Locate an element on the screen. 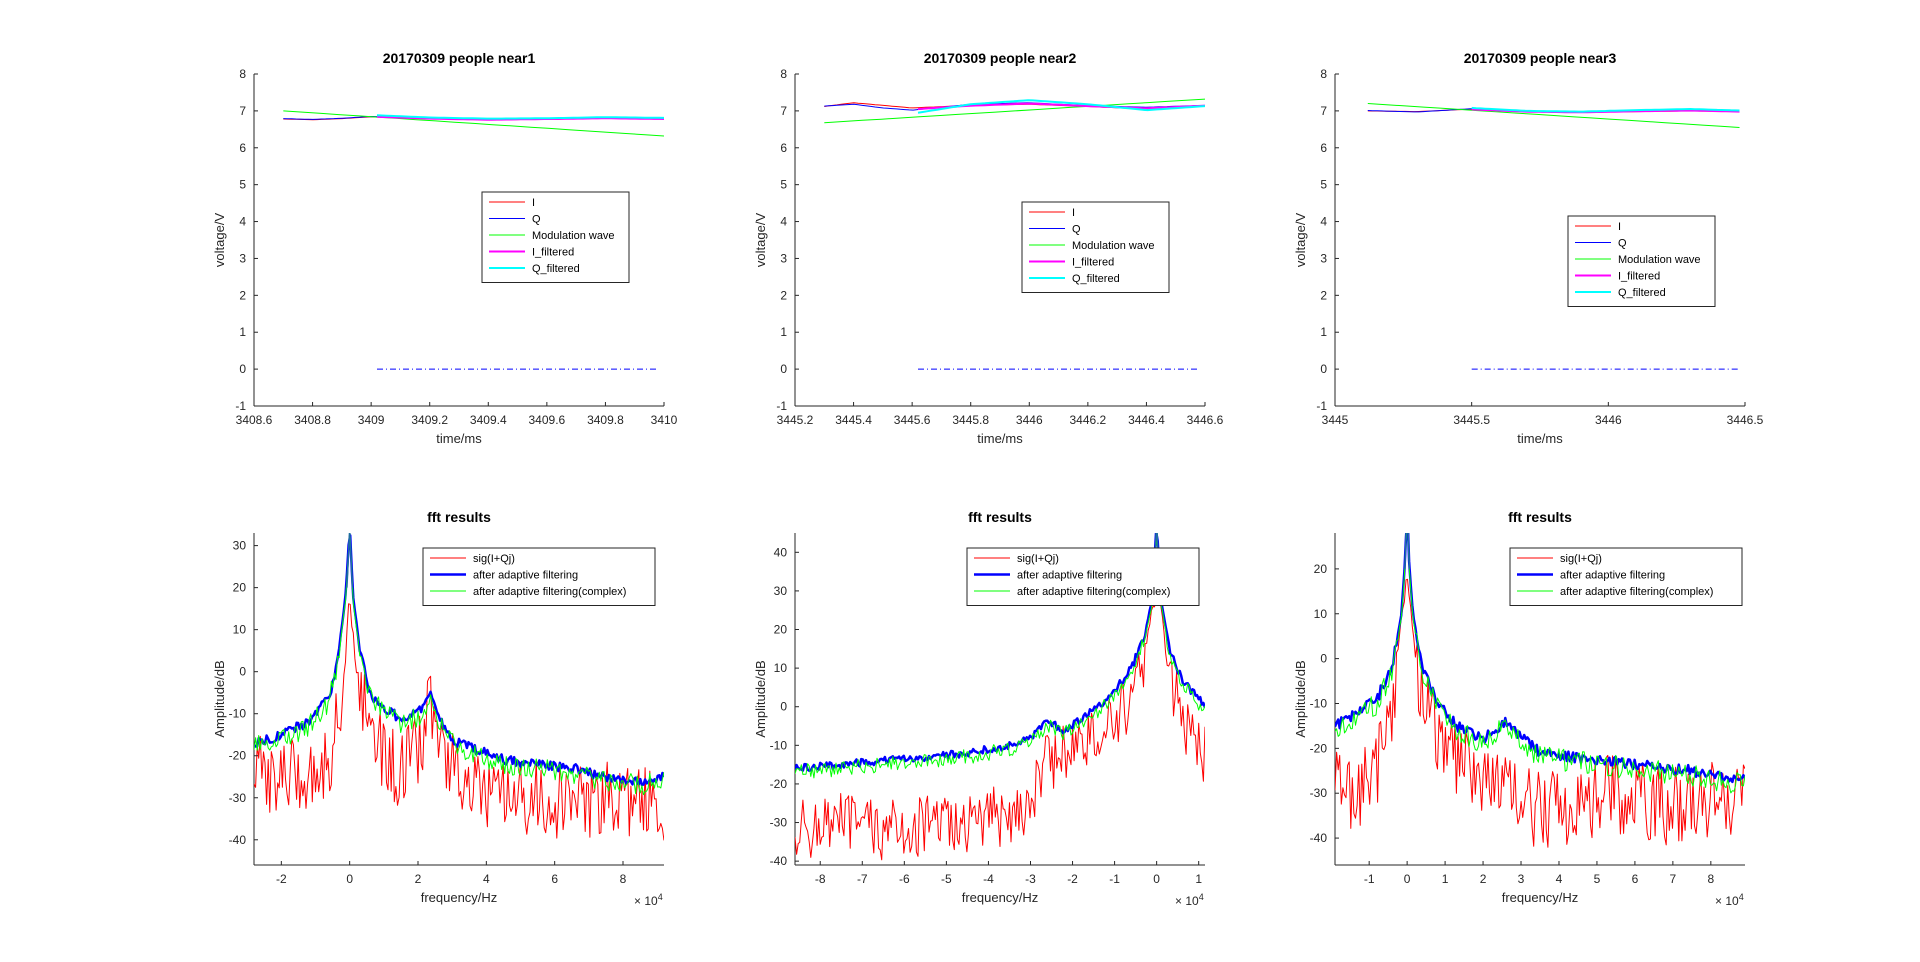 Image resolution: width=1920 pixels, height=962 pixels. y-tick-label: 8 is located at coordinates (242, 74).